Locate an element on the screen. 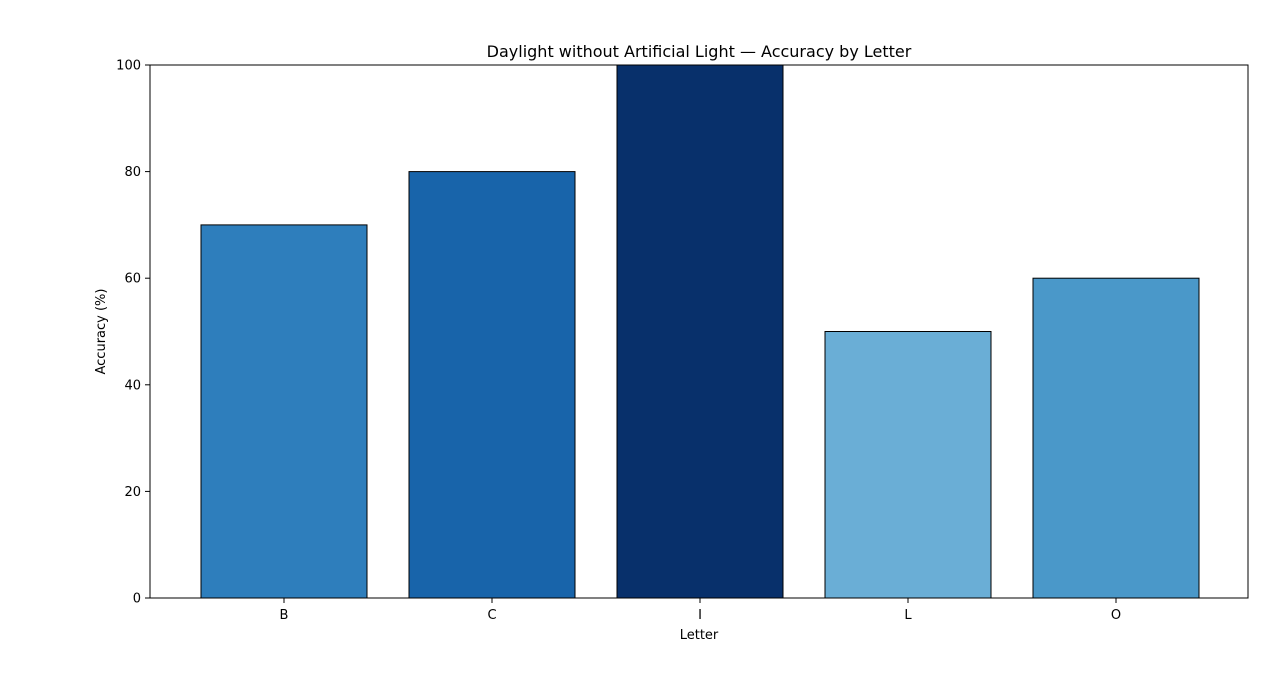  y-tick-label: 40 is located at coordinates (132, 385).